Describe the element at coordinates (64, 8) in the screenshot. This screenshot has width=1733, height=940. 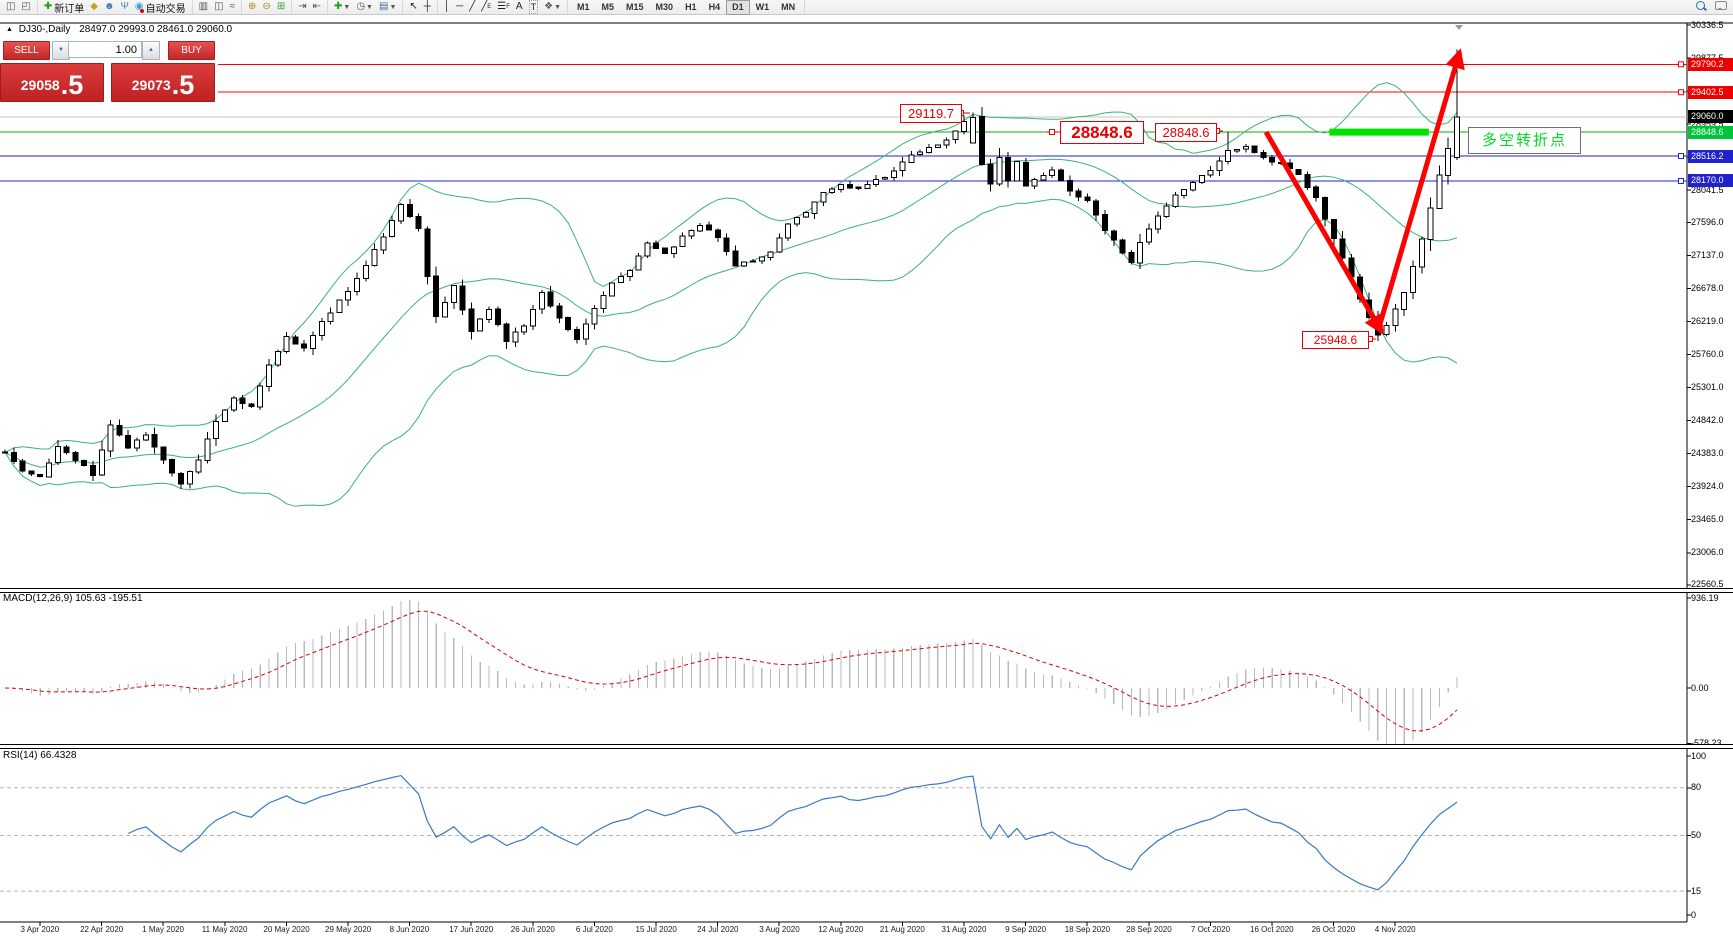
I see `new-order-button: ✚ 新订单` at that location.